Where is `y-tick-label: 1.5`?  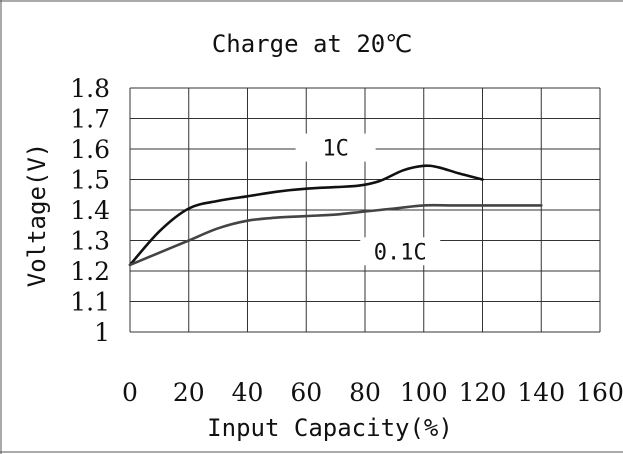
y-tick-label: 1.5 is located at coordinates (90, 180).